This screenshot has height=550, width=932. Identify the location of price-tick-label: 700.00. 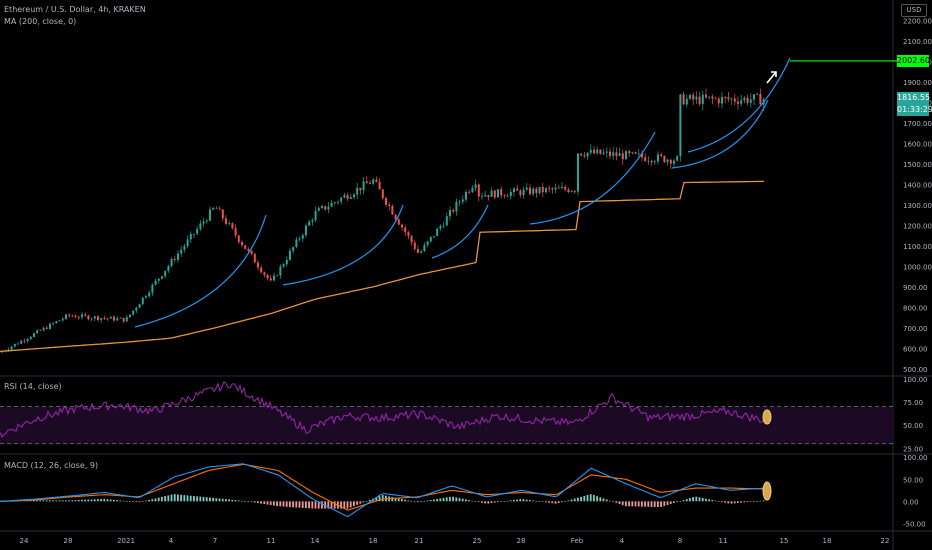
(915, 329).